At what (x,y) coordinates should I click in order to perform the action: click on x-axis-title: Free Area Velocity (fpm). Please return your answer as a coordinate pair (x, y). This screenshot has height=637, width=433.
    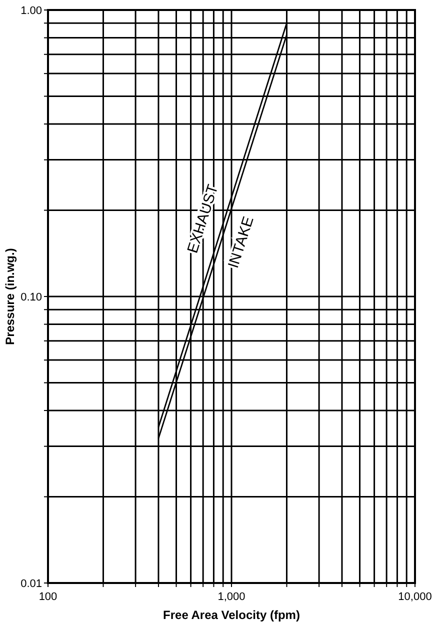
    Looking at the image, I should click on (231, 615).